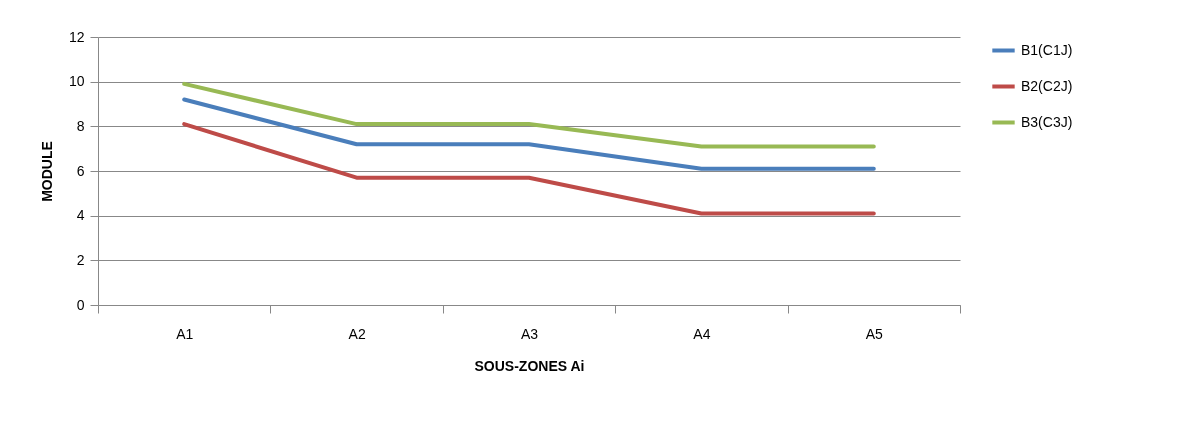  What do you see at coordinates (76, 36) in the screenshot?
I see `y-tick-label: 12` at bounding box center [76, 36].